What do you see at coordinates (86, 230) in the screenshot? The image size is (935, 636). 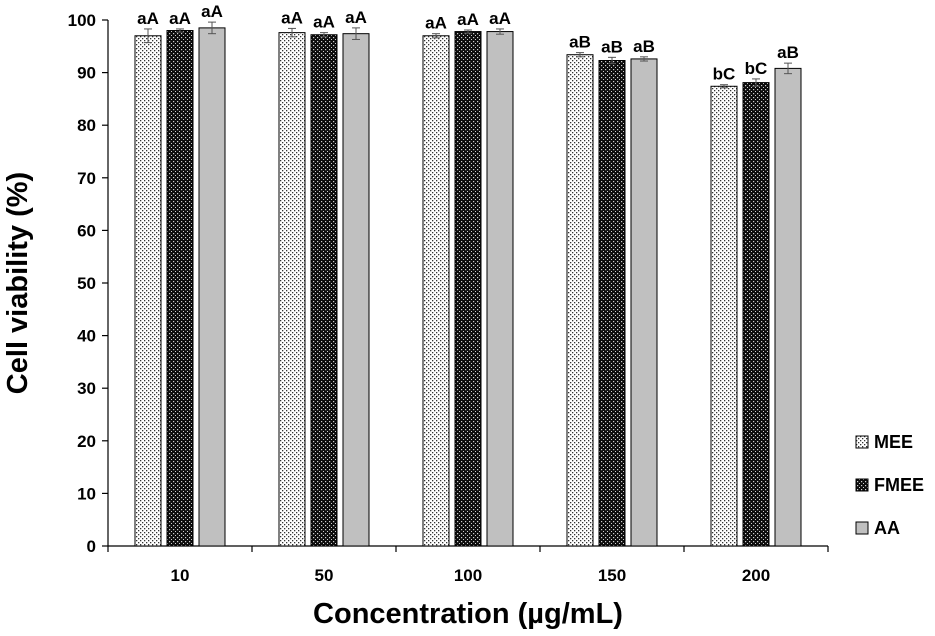 I see `y-tick-label: 60` at bounding box center [86, 230].